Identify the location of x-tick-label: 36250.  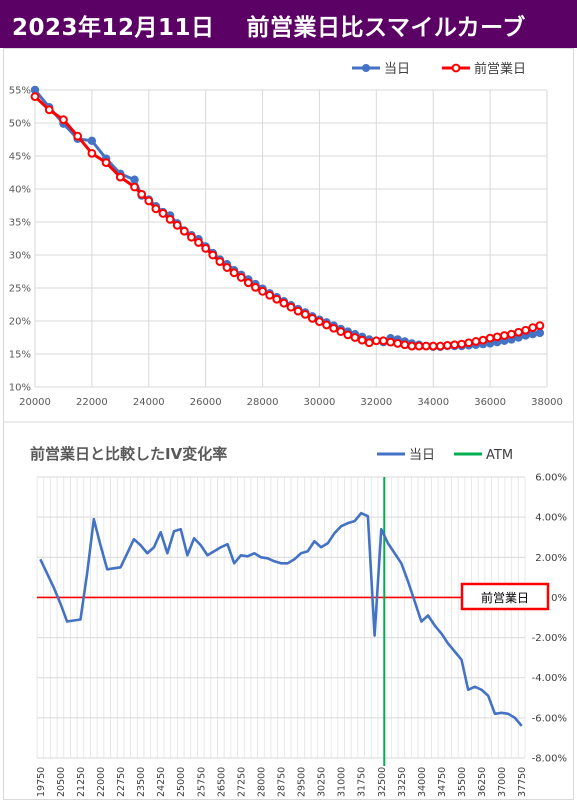
(482, 782).